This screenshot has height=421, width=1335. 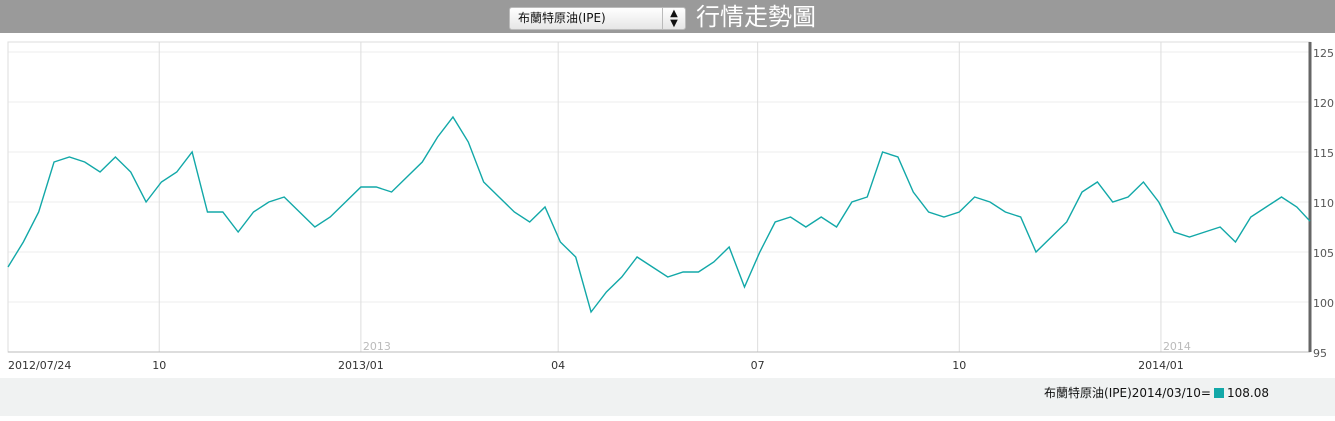 What do you see at coordinates (558, 365) in the screenshot?
I see `x-tick-label: 04` at bounding box center [558, 365].